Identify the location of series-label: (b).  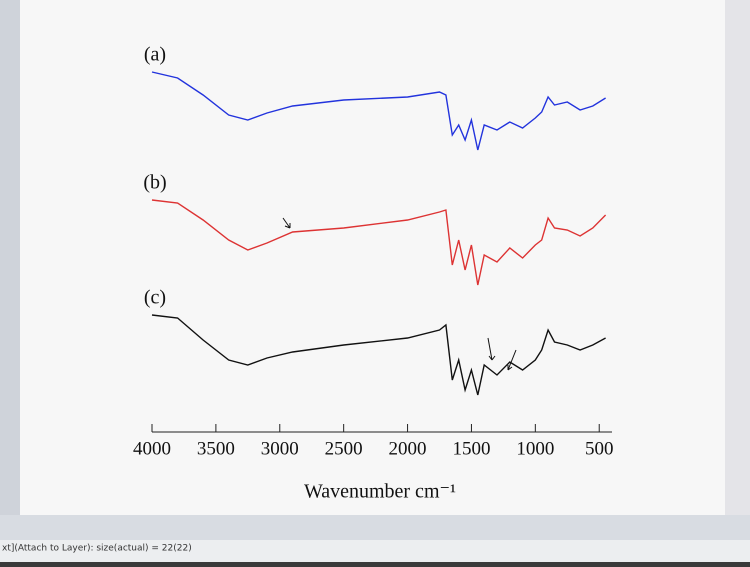
(154, 183).